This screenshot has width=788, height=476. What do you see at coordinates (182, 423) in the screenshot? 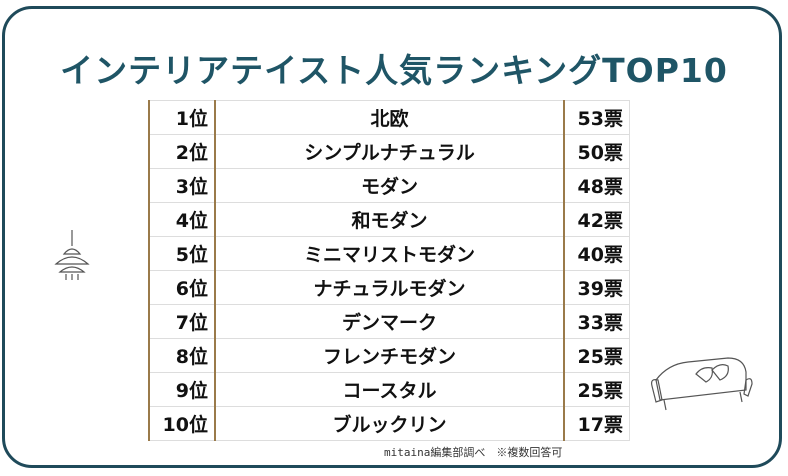
I see `rank-cell: 10位` at bounding box center [182, 423].